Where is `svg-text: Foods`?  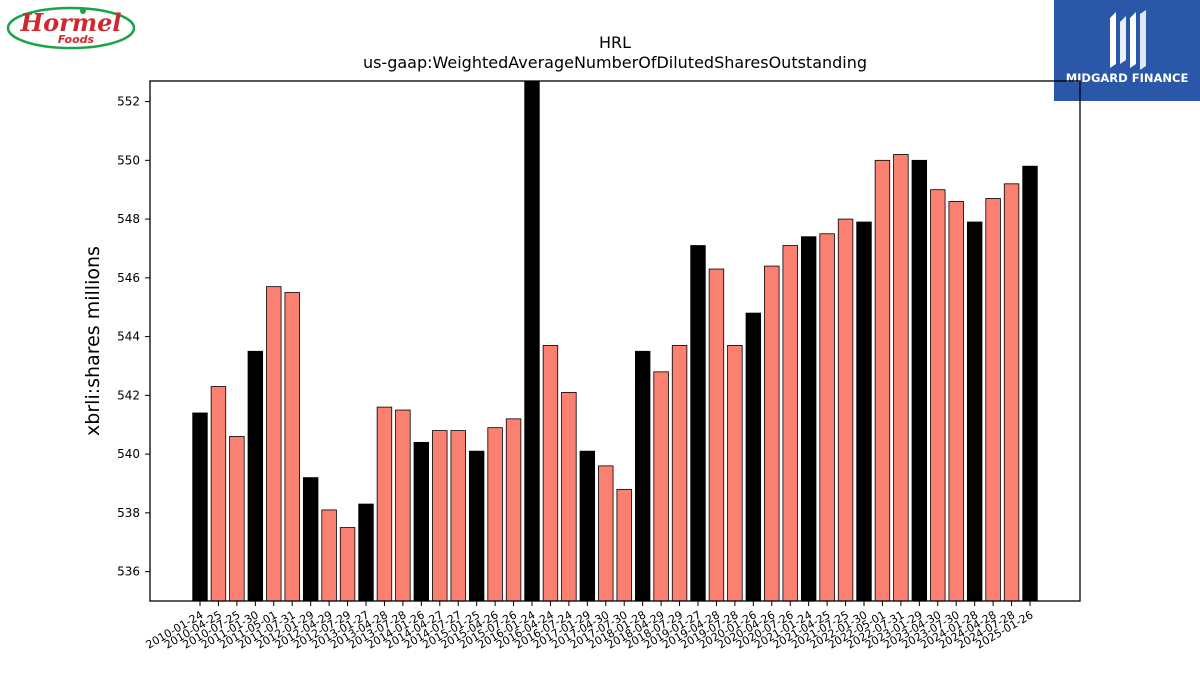 svg-text: Foods is located at coordinates (76, 39).